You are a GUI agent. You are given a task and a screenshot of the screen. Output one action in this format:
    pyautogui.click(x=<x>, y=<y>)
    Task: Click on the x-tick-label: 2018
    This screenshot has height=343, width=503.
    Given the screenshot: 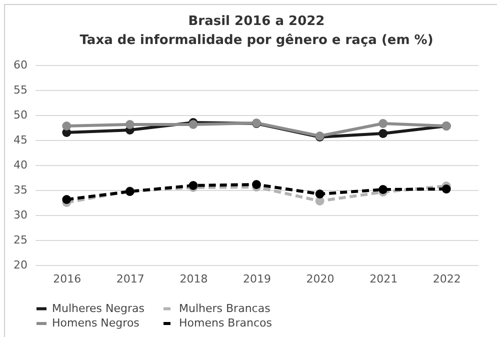 What is the action you would take?
    pyautogui.click(x=194, y=279)
    